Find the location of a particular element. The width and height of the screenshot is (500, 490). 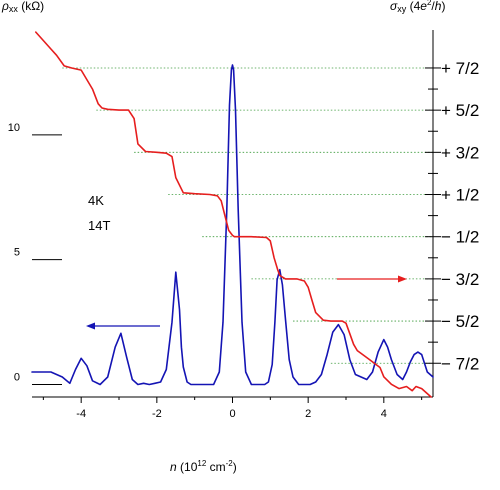

right-tick-label: + 1/2 is located at coordinates (460, 195).